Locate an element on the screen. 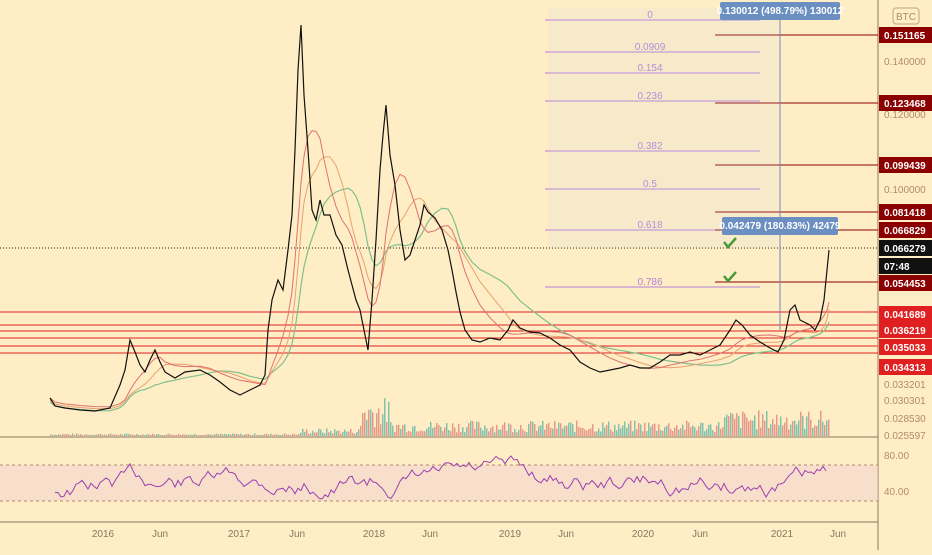 The height and width of the screenshot is (555, 932). fib-level-label: 0.618 is located at coordinates (649, 225).